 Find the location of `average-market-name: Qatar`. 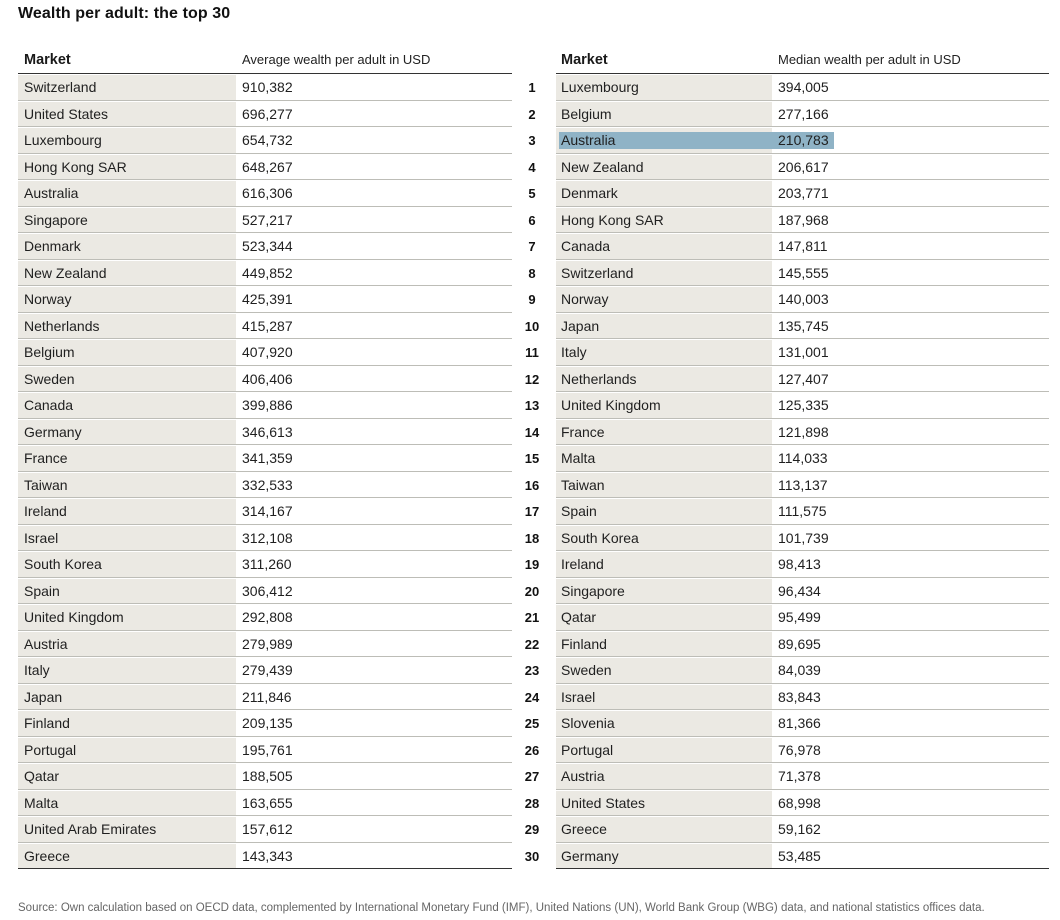

average-market-name: Qatar is located at coordinates (42, 776).